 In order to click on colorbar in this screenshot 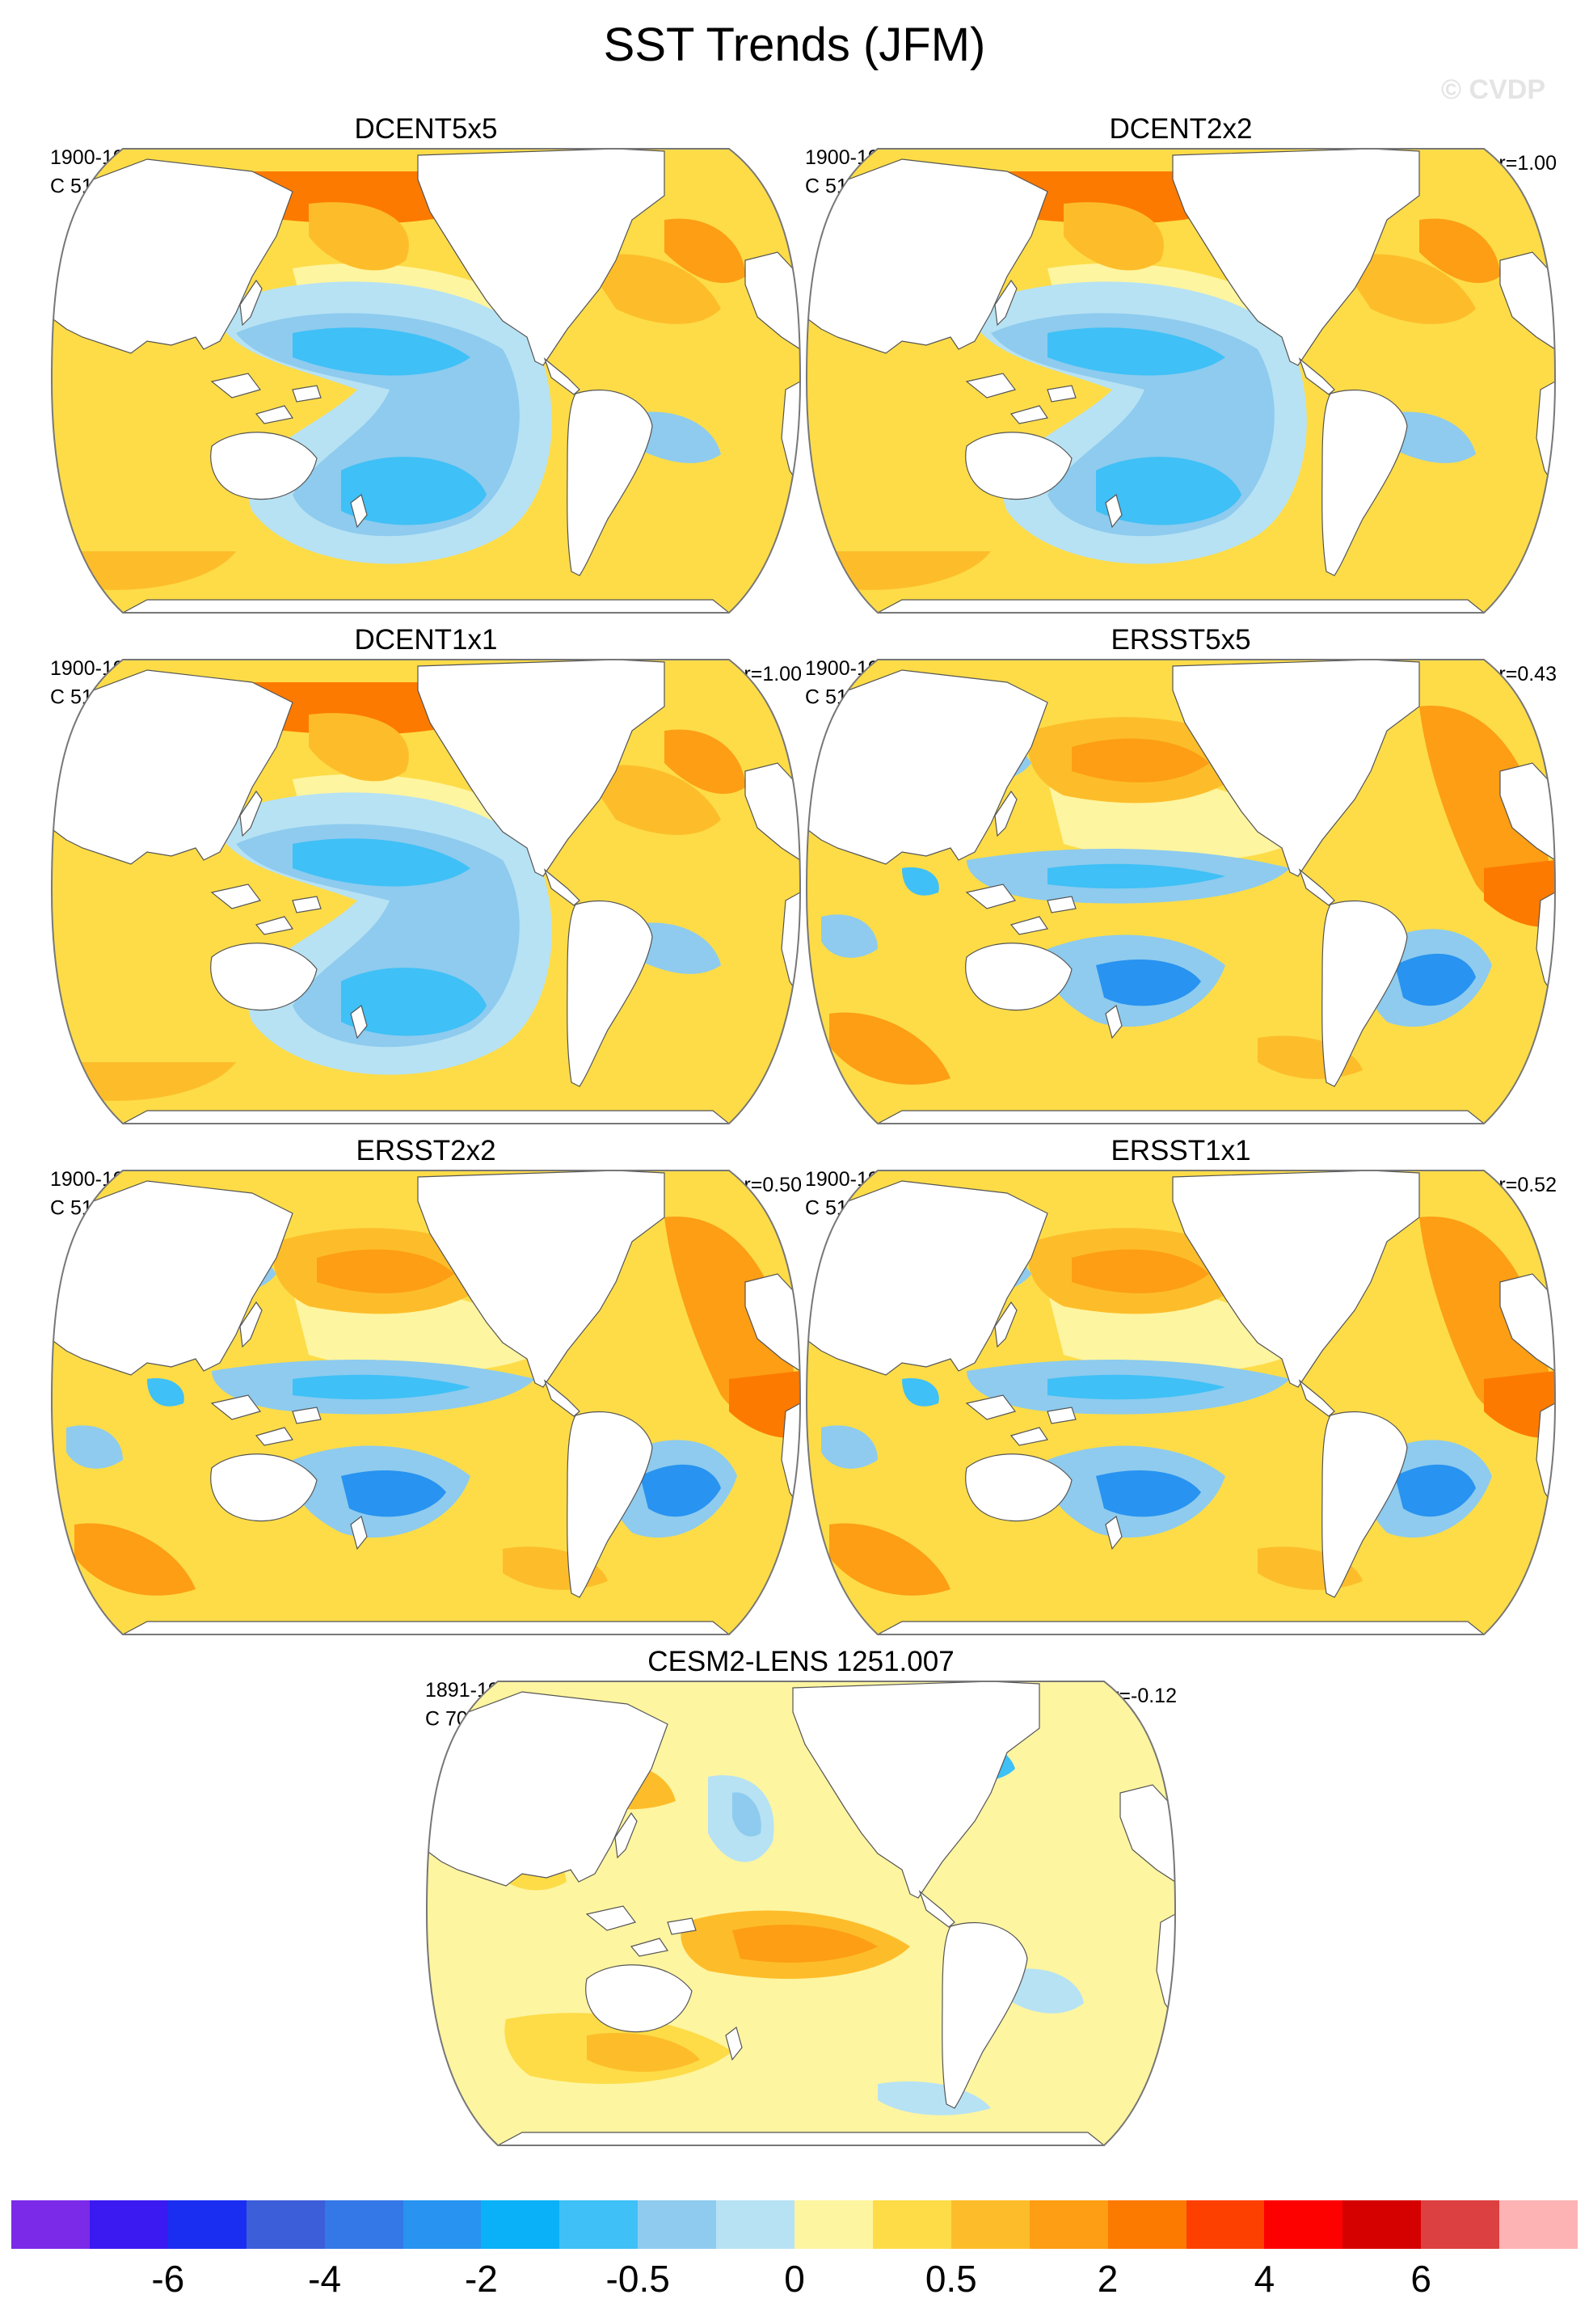, I will do `click(794, 2224)`.